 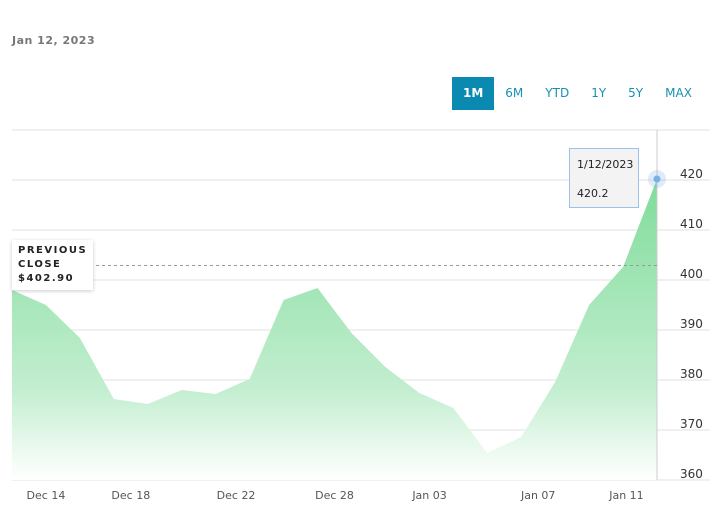 What do you see at coordinates (691, 474) in the screenshot?
I see `y-tick-label: 360` at bounding box center [691, 474].